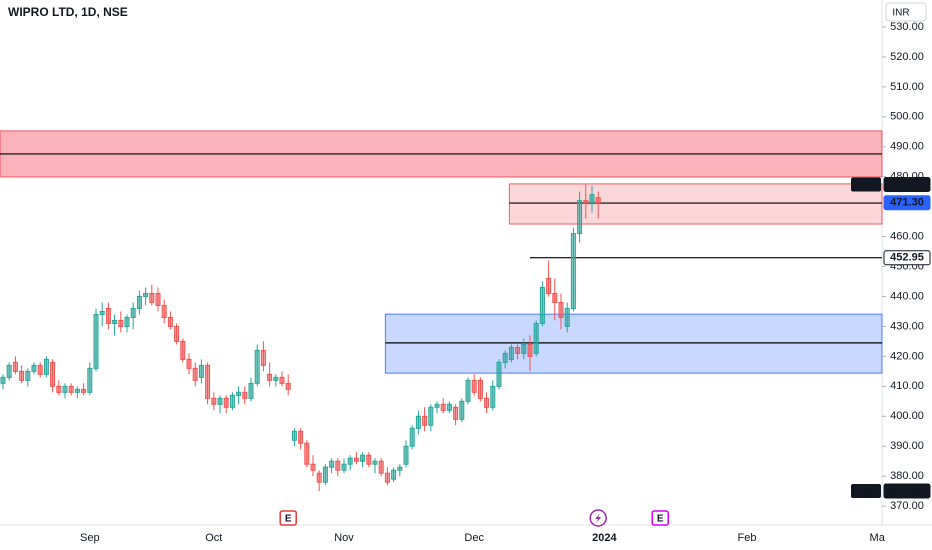 The height and width of the screenshot is (550, 932). What do you see at coordinates (900, 13) in the screenshot?
I see `currency: INR` at bounding box center [900, 13].